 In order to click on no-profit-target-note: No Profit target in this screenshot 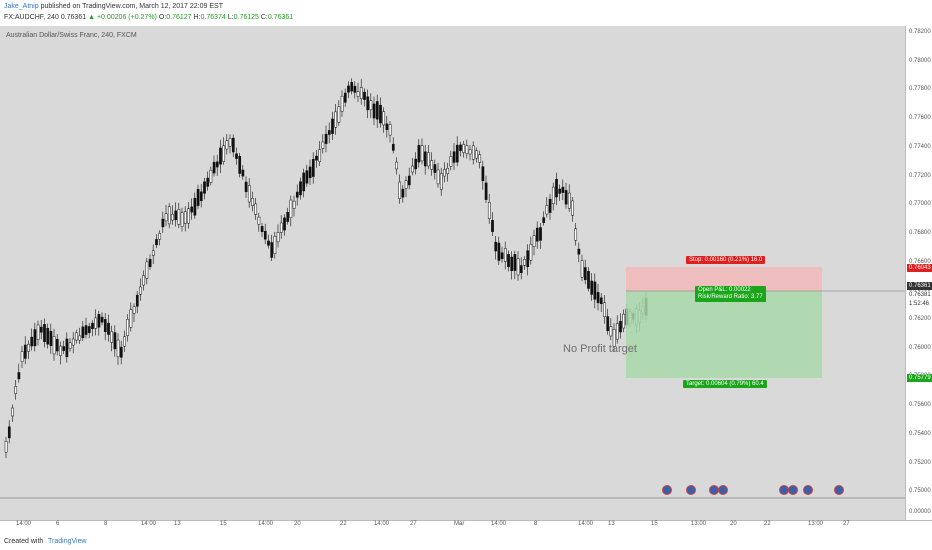, I will do `click(600, 349)`.